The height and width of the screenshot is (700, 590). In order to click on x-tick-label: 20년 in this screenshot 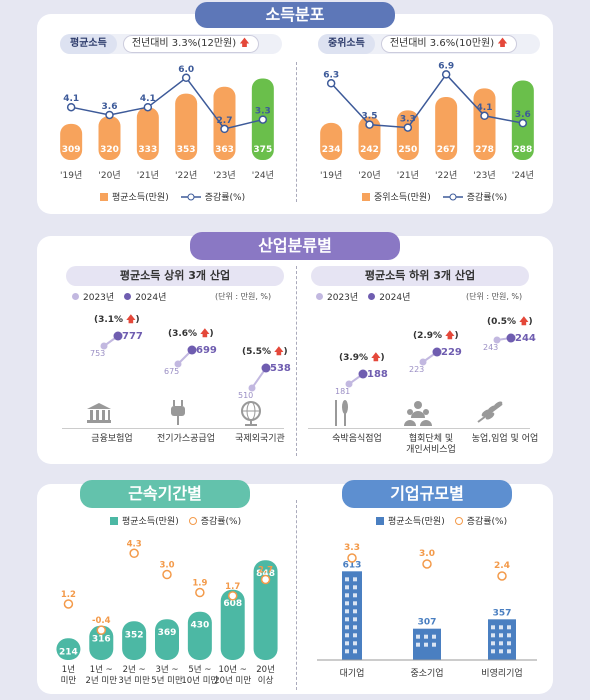, I will do `click(265, 669)`.